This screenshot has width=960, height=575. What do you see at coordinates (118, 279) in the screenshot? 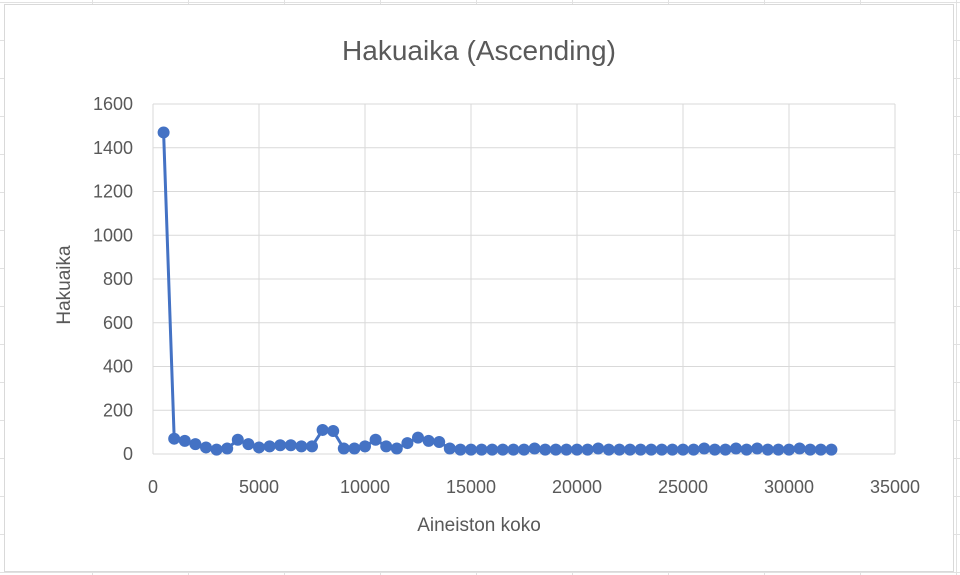
I see `y-tick-label: 800` at bounding box center [118, 279].